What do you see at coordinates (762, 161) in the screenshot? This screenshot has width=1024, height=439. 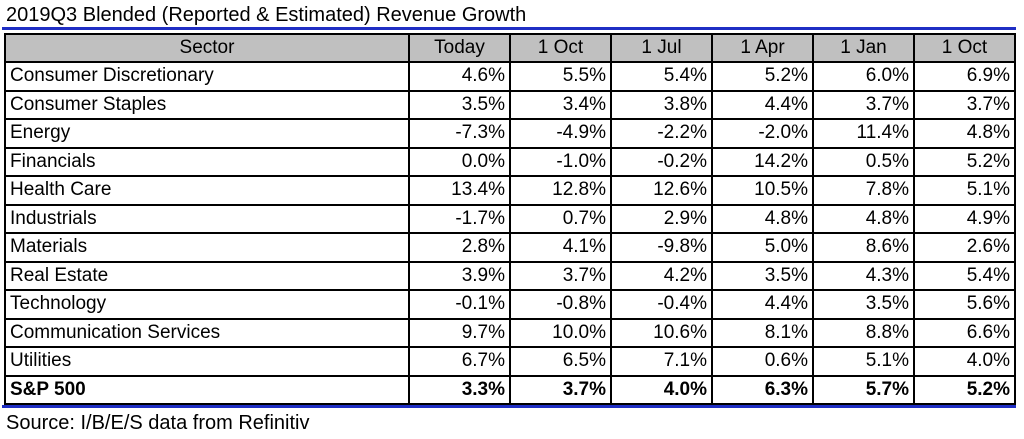 I see `value-cell: 14.2%` at bounding box center [762, 161].